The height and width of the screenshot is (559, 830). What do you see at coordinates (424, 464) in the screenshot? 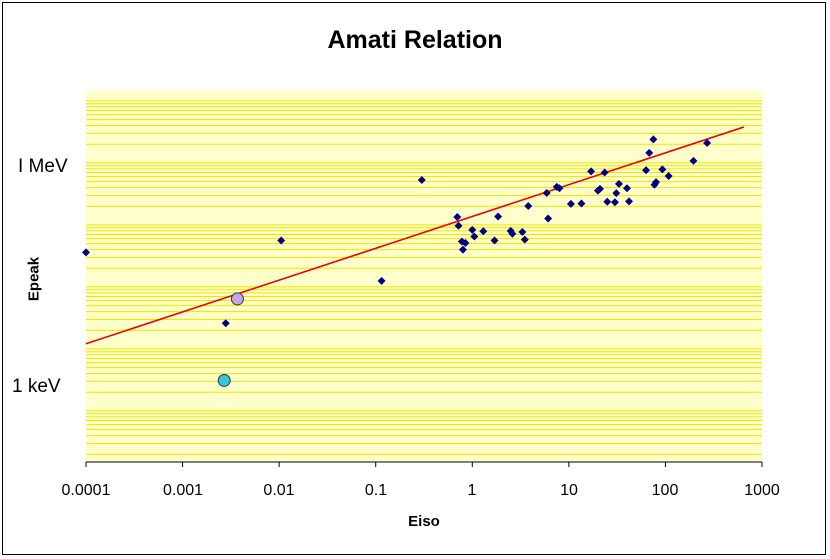
I see `x-ticks` at bounding box center [424, 464].